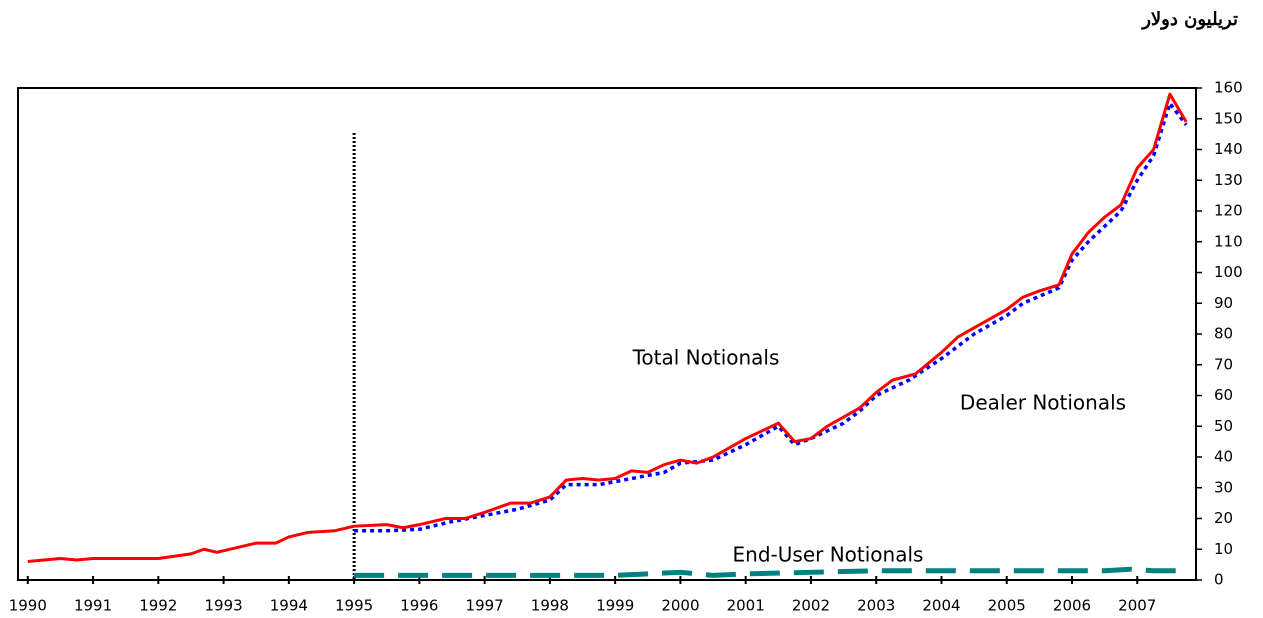  What do you see at coordinates (706, 358) in the screenshot?
I see `annotation: Total Notionals` at bounding box center [706, 358].